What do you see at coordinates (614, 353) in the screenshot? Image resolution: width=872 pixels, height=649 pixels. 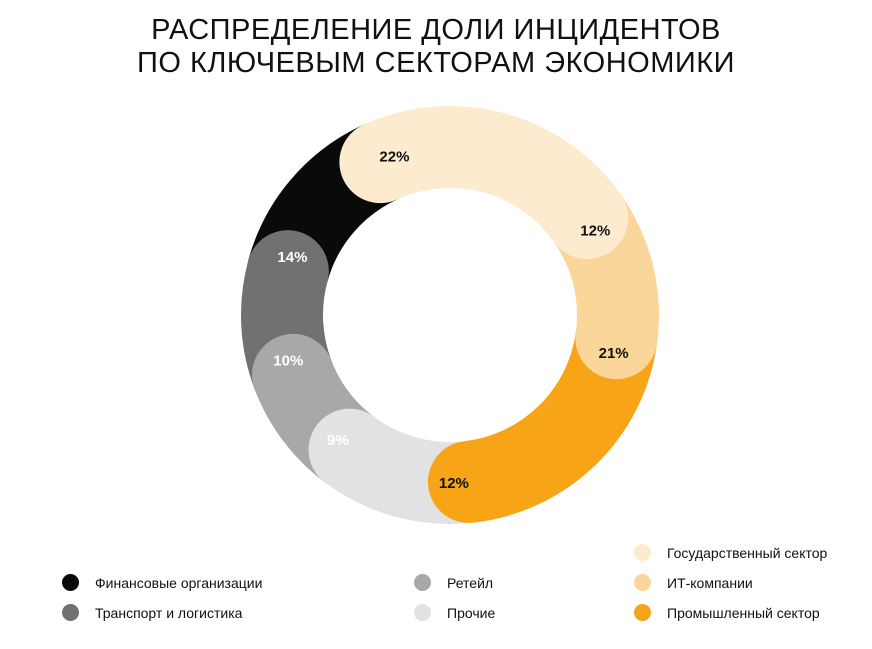 I see `slice-value-label: 21%` at bounding box center [614, 353].